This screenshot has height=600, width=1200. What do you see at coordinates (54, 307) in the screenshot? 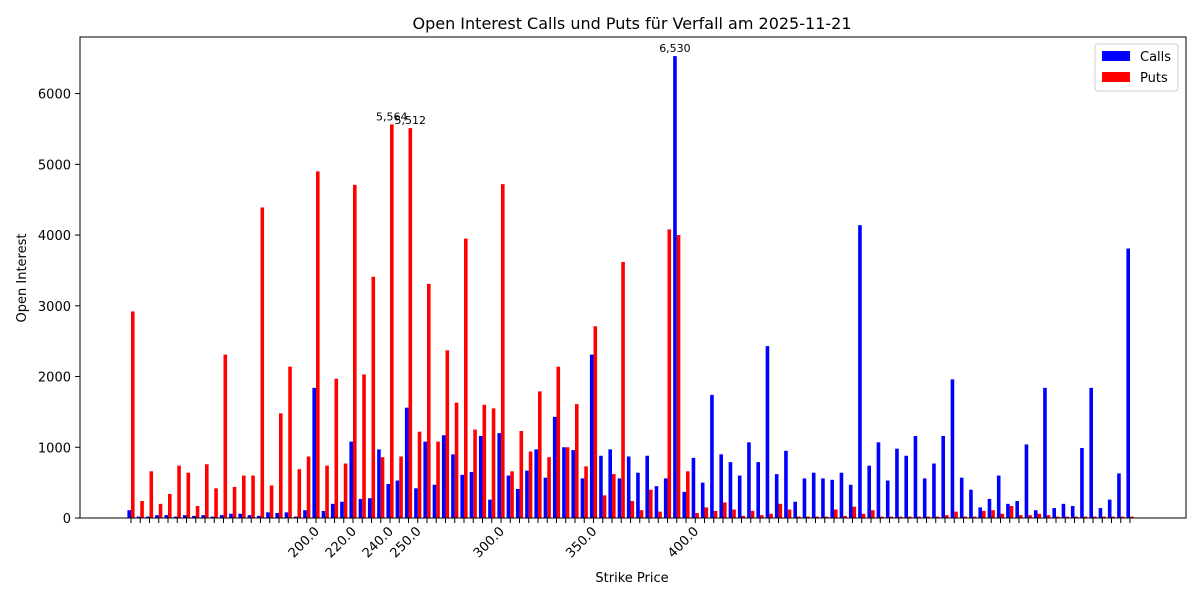
I see `y-tick-label: 3000` at bounding box center [54, 307].